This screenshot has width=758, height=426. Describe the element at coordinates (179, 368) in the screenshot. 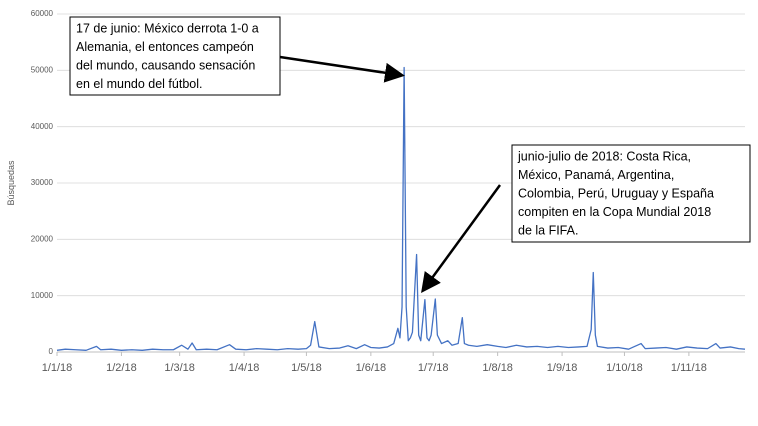

I see `x-tick-label: 1/3/18` at that location.